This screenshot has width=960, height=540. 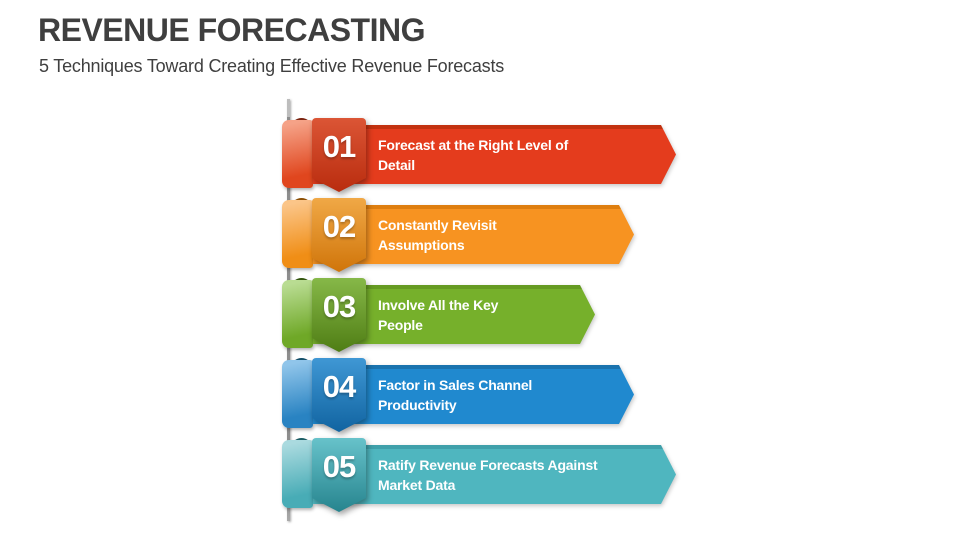 I want to click on technique-label: Forecast at the Right Level of Detail, so click(x=473, y=154).